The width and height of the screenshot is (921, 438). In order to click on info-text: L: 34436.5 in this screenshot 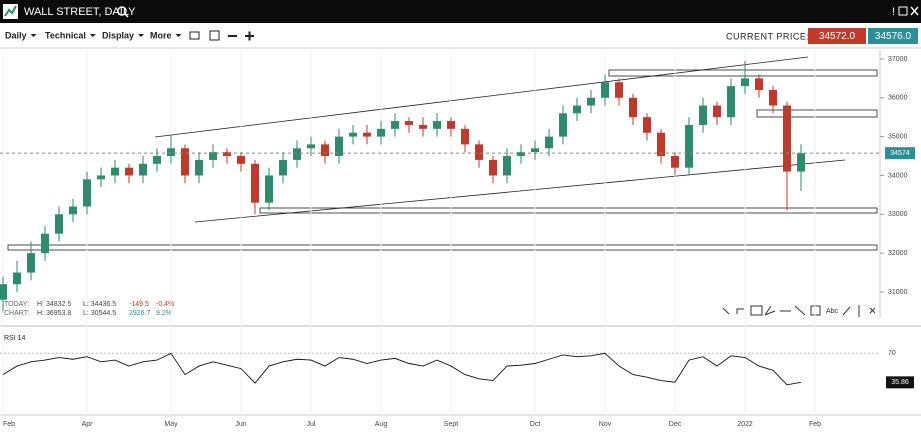, I will do `click(99, 304)`.